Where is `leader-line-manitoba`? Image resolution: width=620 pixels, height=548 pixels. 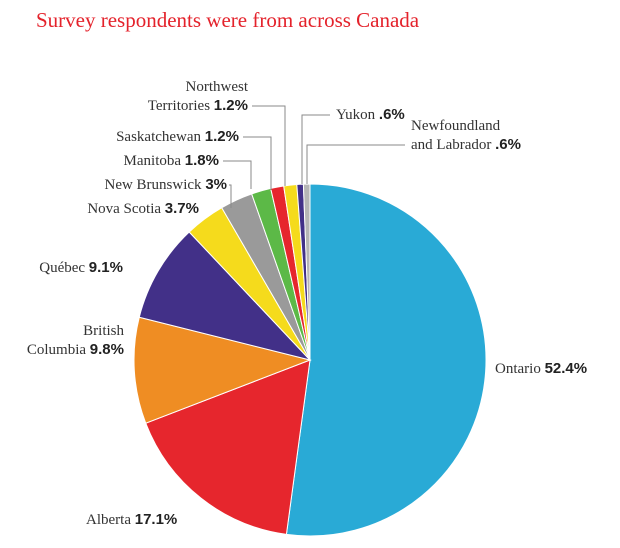 leader-line-manitoba is located at coordinates (237, 174).